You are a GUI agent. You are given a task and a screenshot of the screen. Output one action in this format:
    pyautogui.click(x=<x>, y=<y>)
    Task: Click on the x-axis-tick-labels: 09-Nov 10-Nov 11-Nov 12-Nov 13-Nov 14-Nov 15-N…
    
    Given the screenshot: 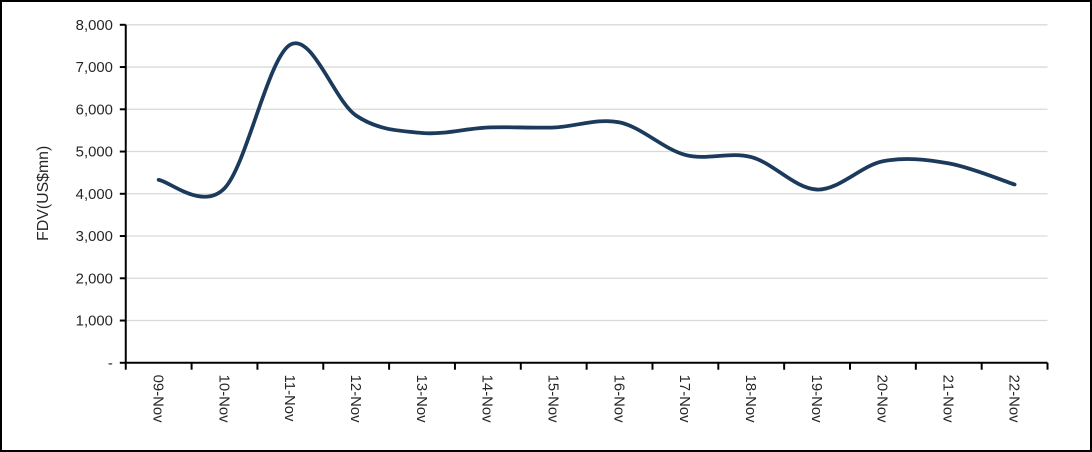 What is the action you would take?
    pyautogui.click(x=585, y=399)
    